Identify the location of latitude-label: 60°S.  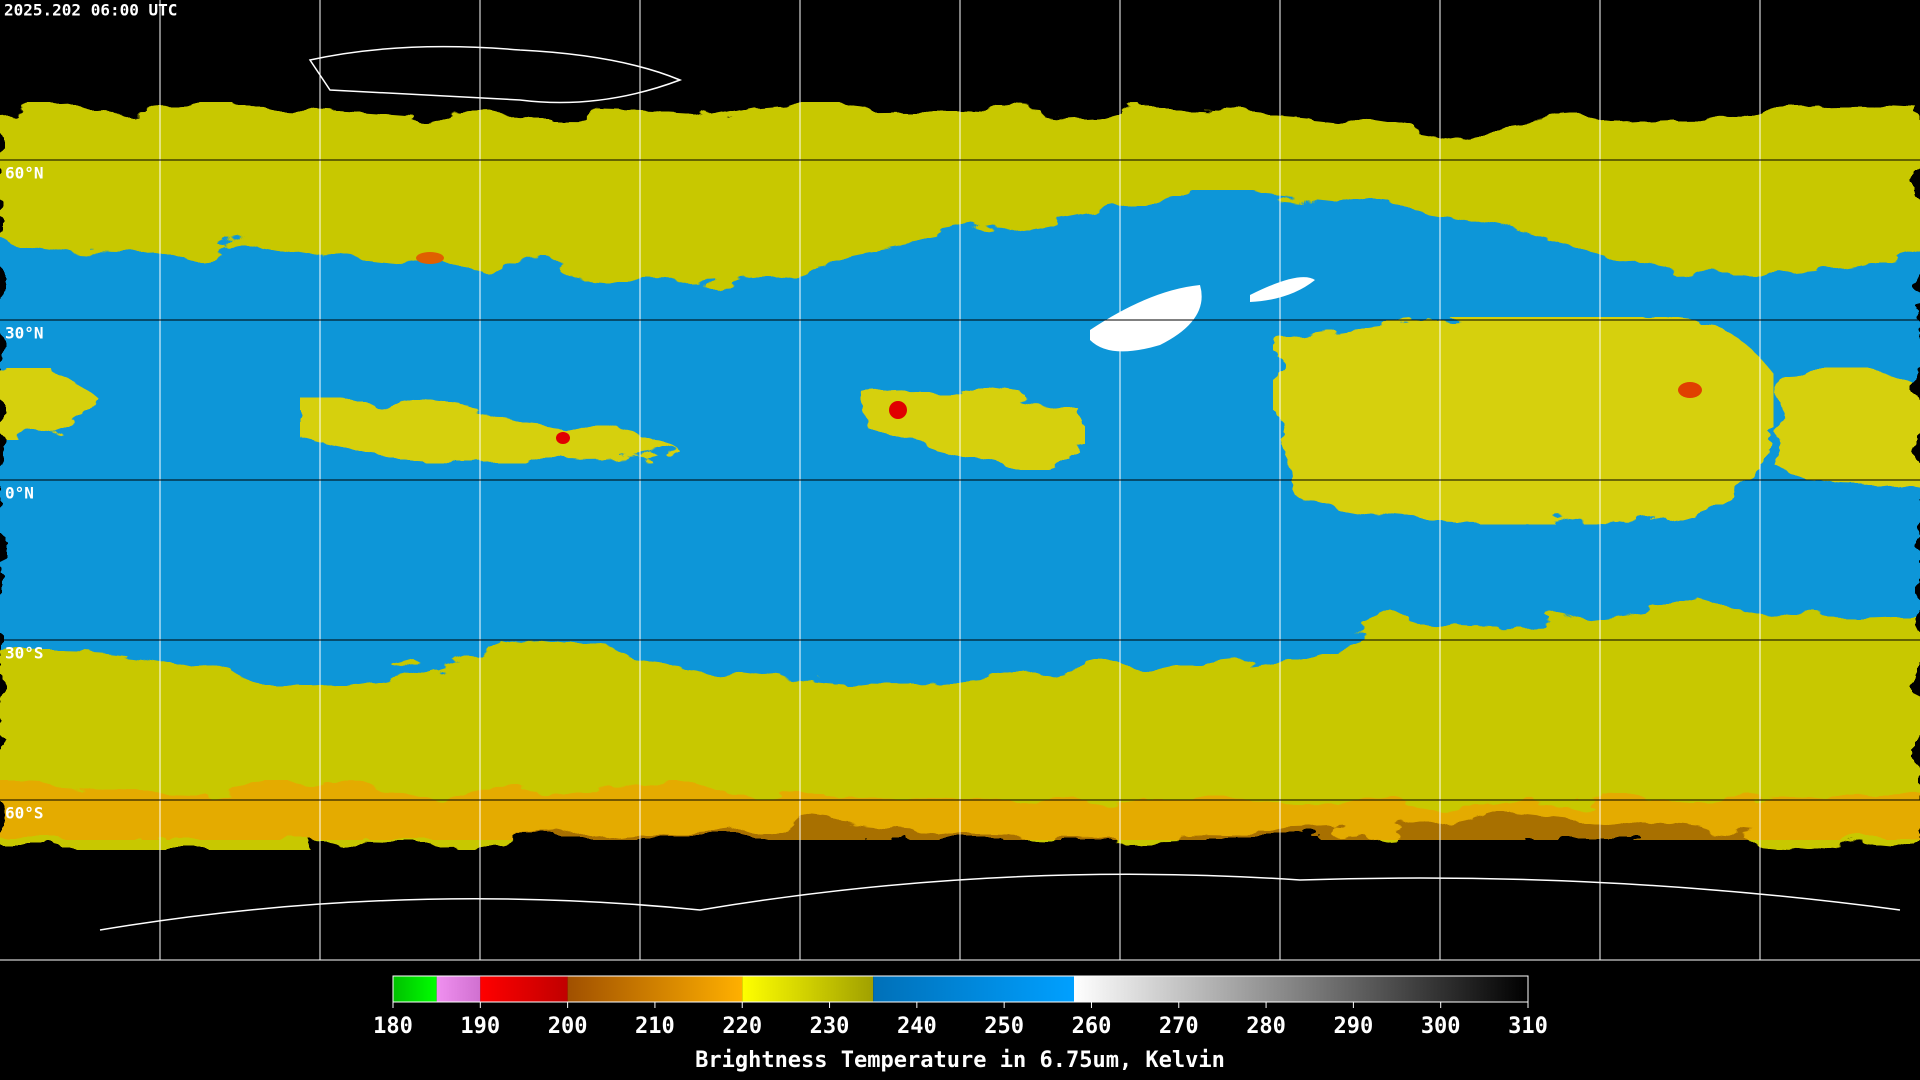
(24, 813).